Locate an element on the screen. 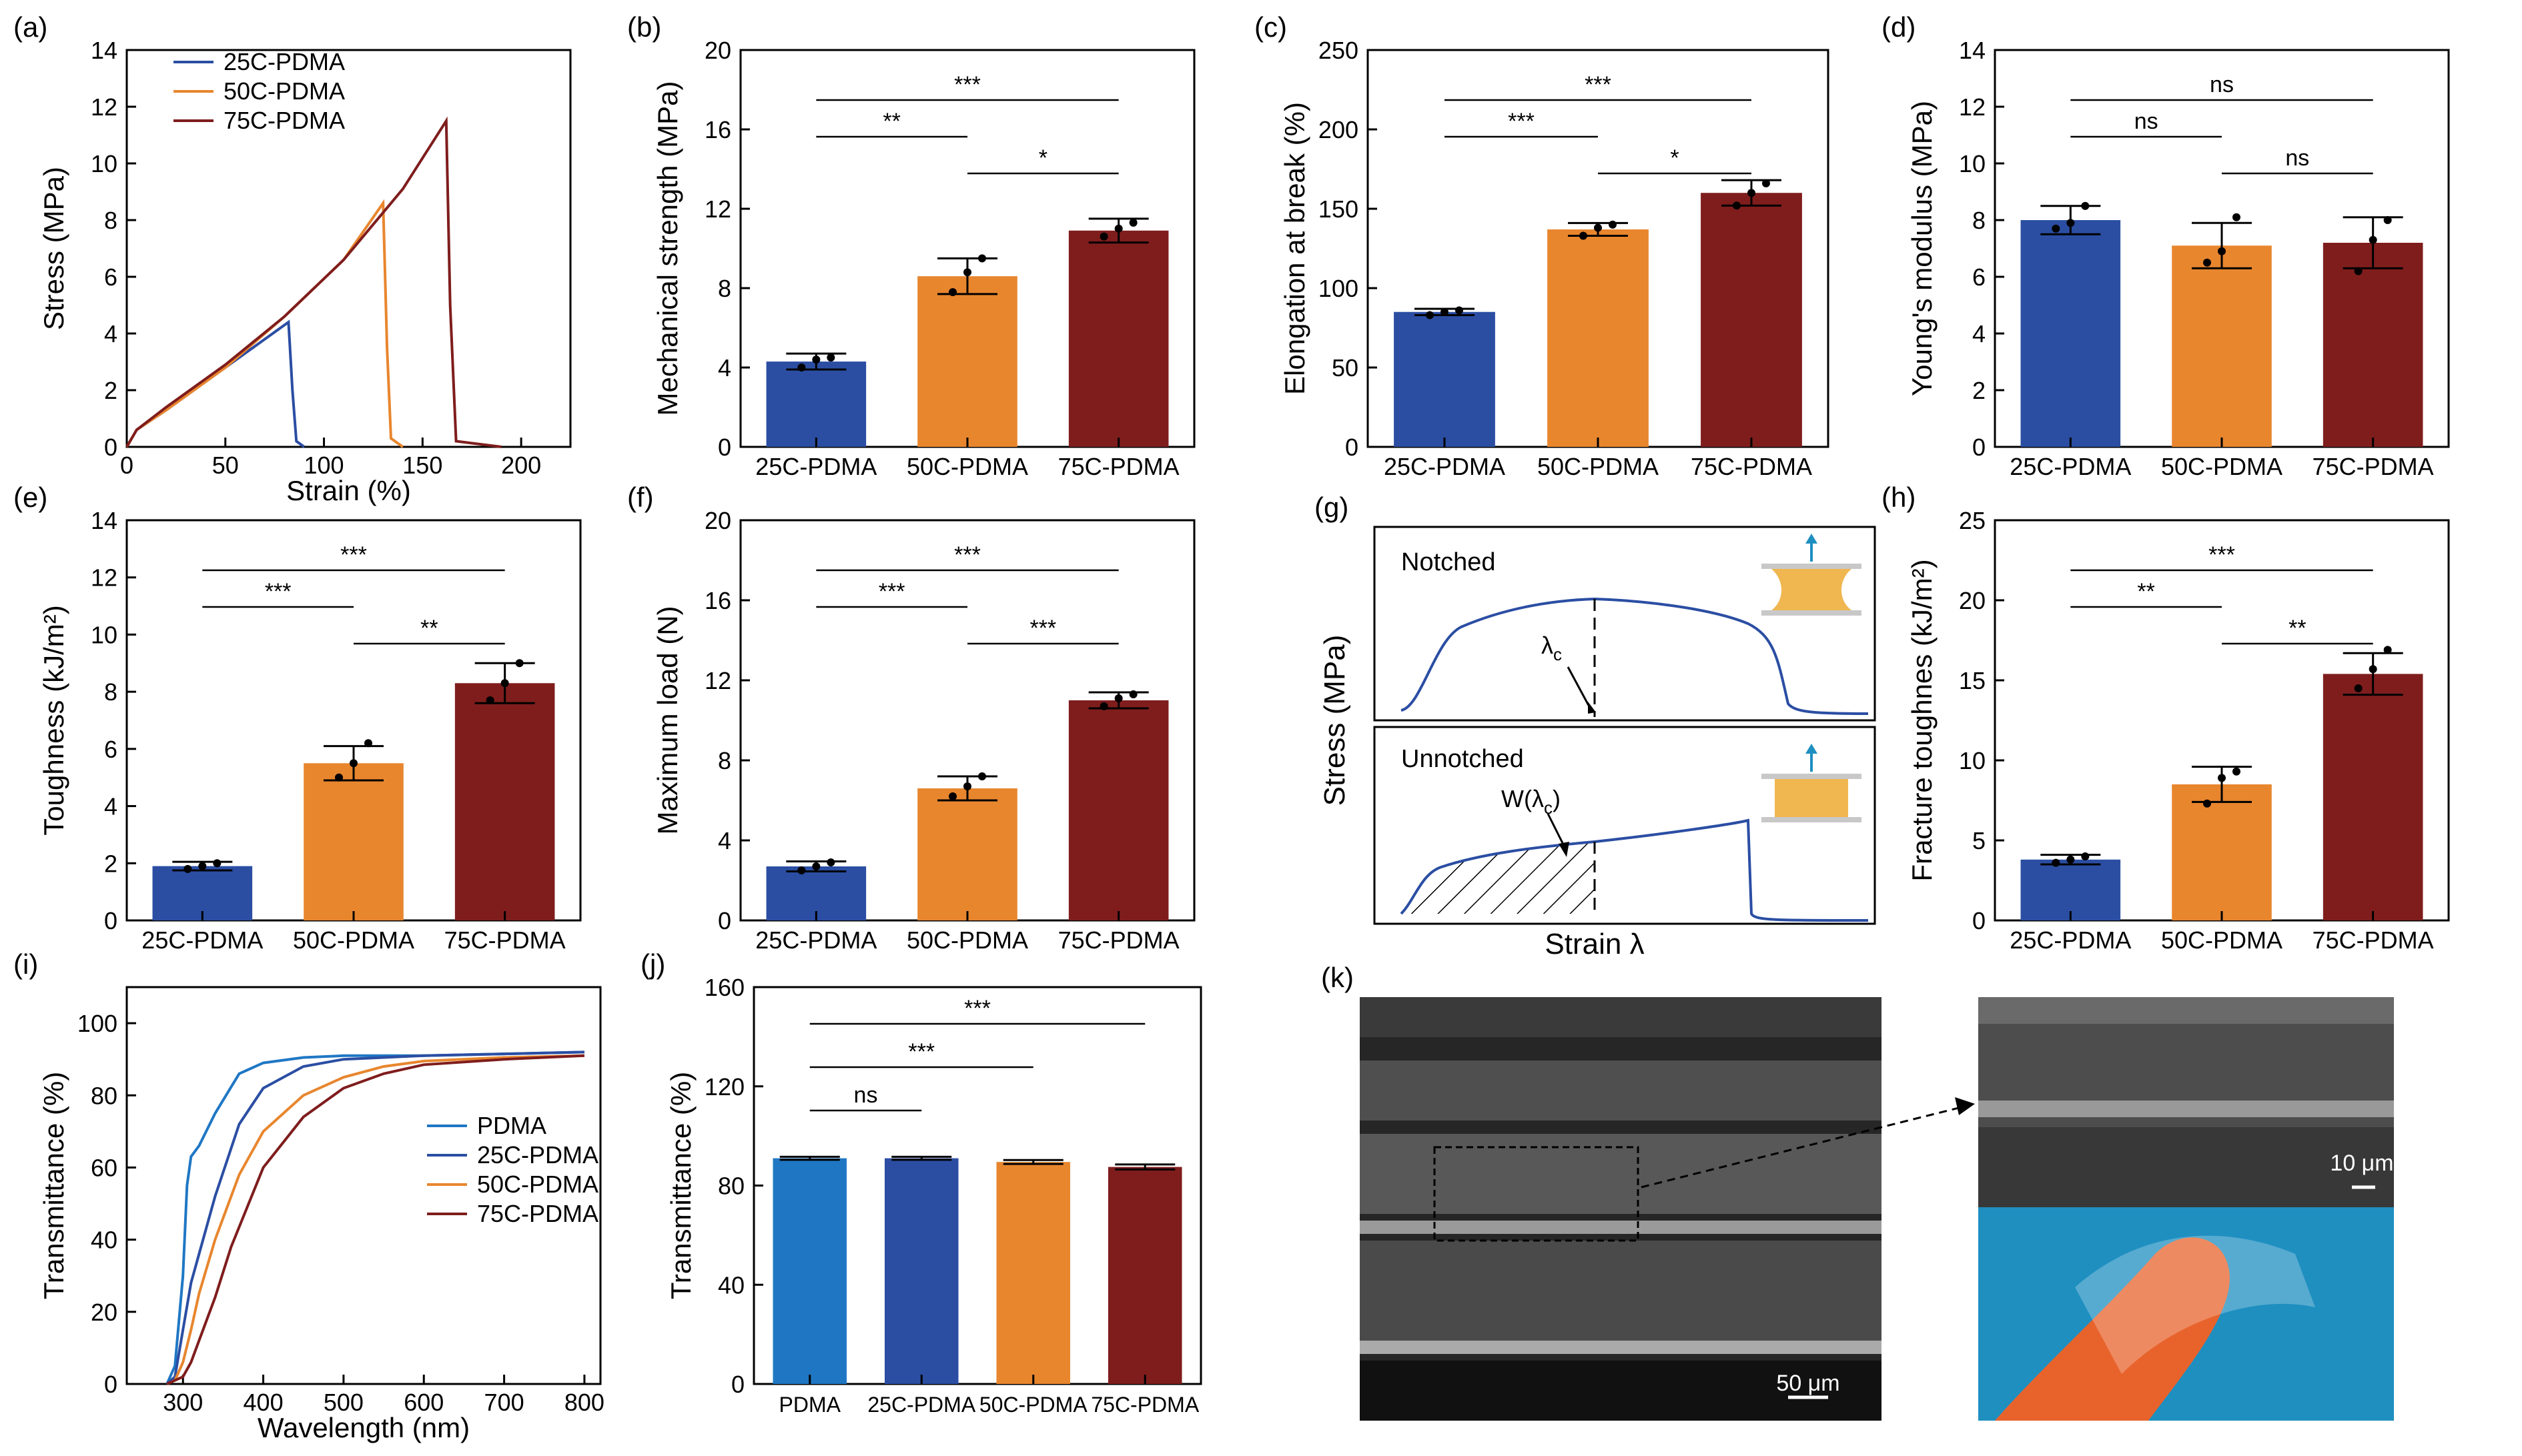  panel-label-f: (f) is located at coordinates (640, 497).